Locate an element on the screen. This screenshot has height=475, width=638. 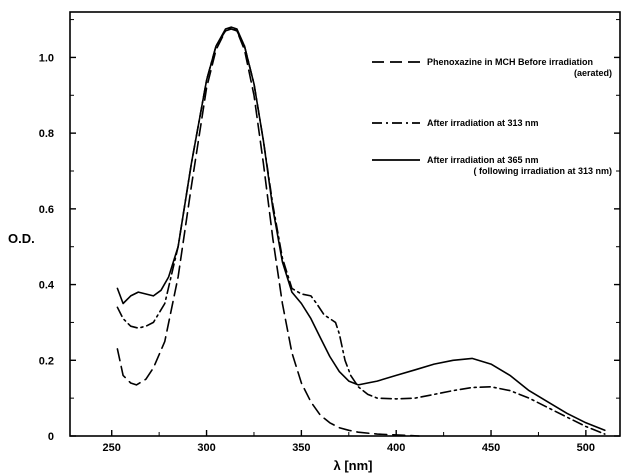
x-tick-label: 300 is located at coordinates (206, 448).